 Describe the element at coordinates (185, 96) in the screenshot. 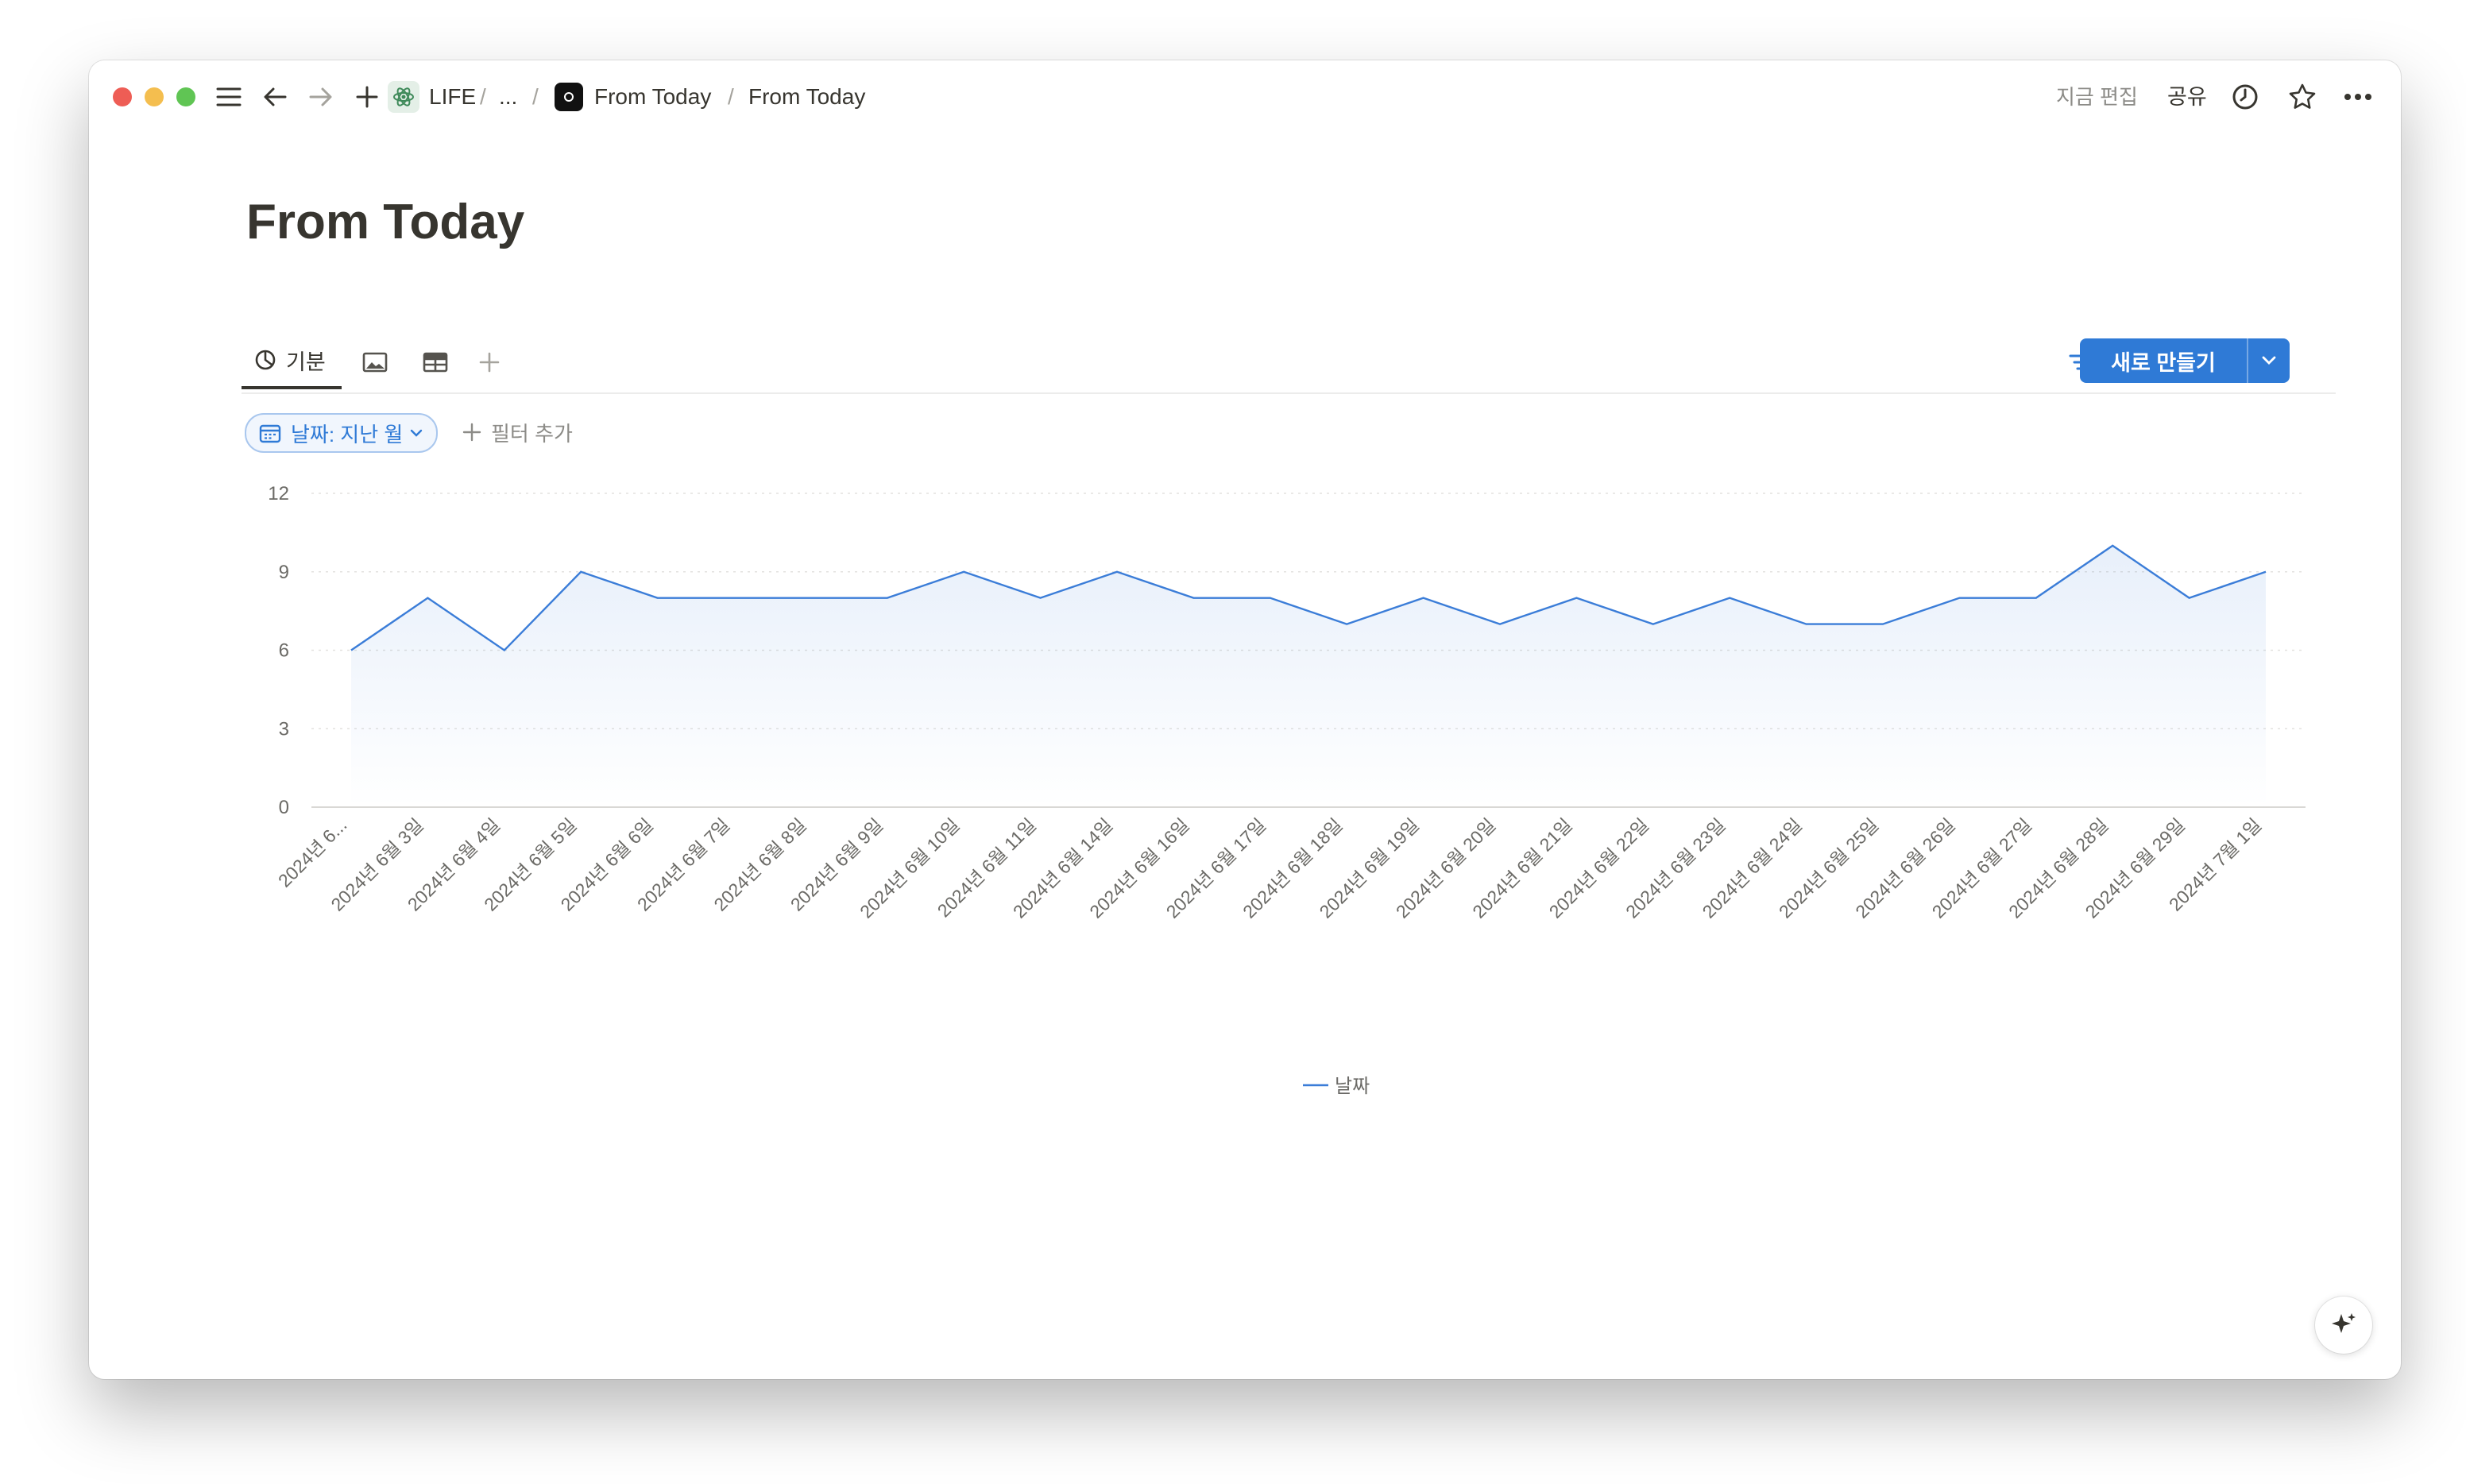

I see `zoom-window-button` at that location.